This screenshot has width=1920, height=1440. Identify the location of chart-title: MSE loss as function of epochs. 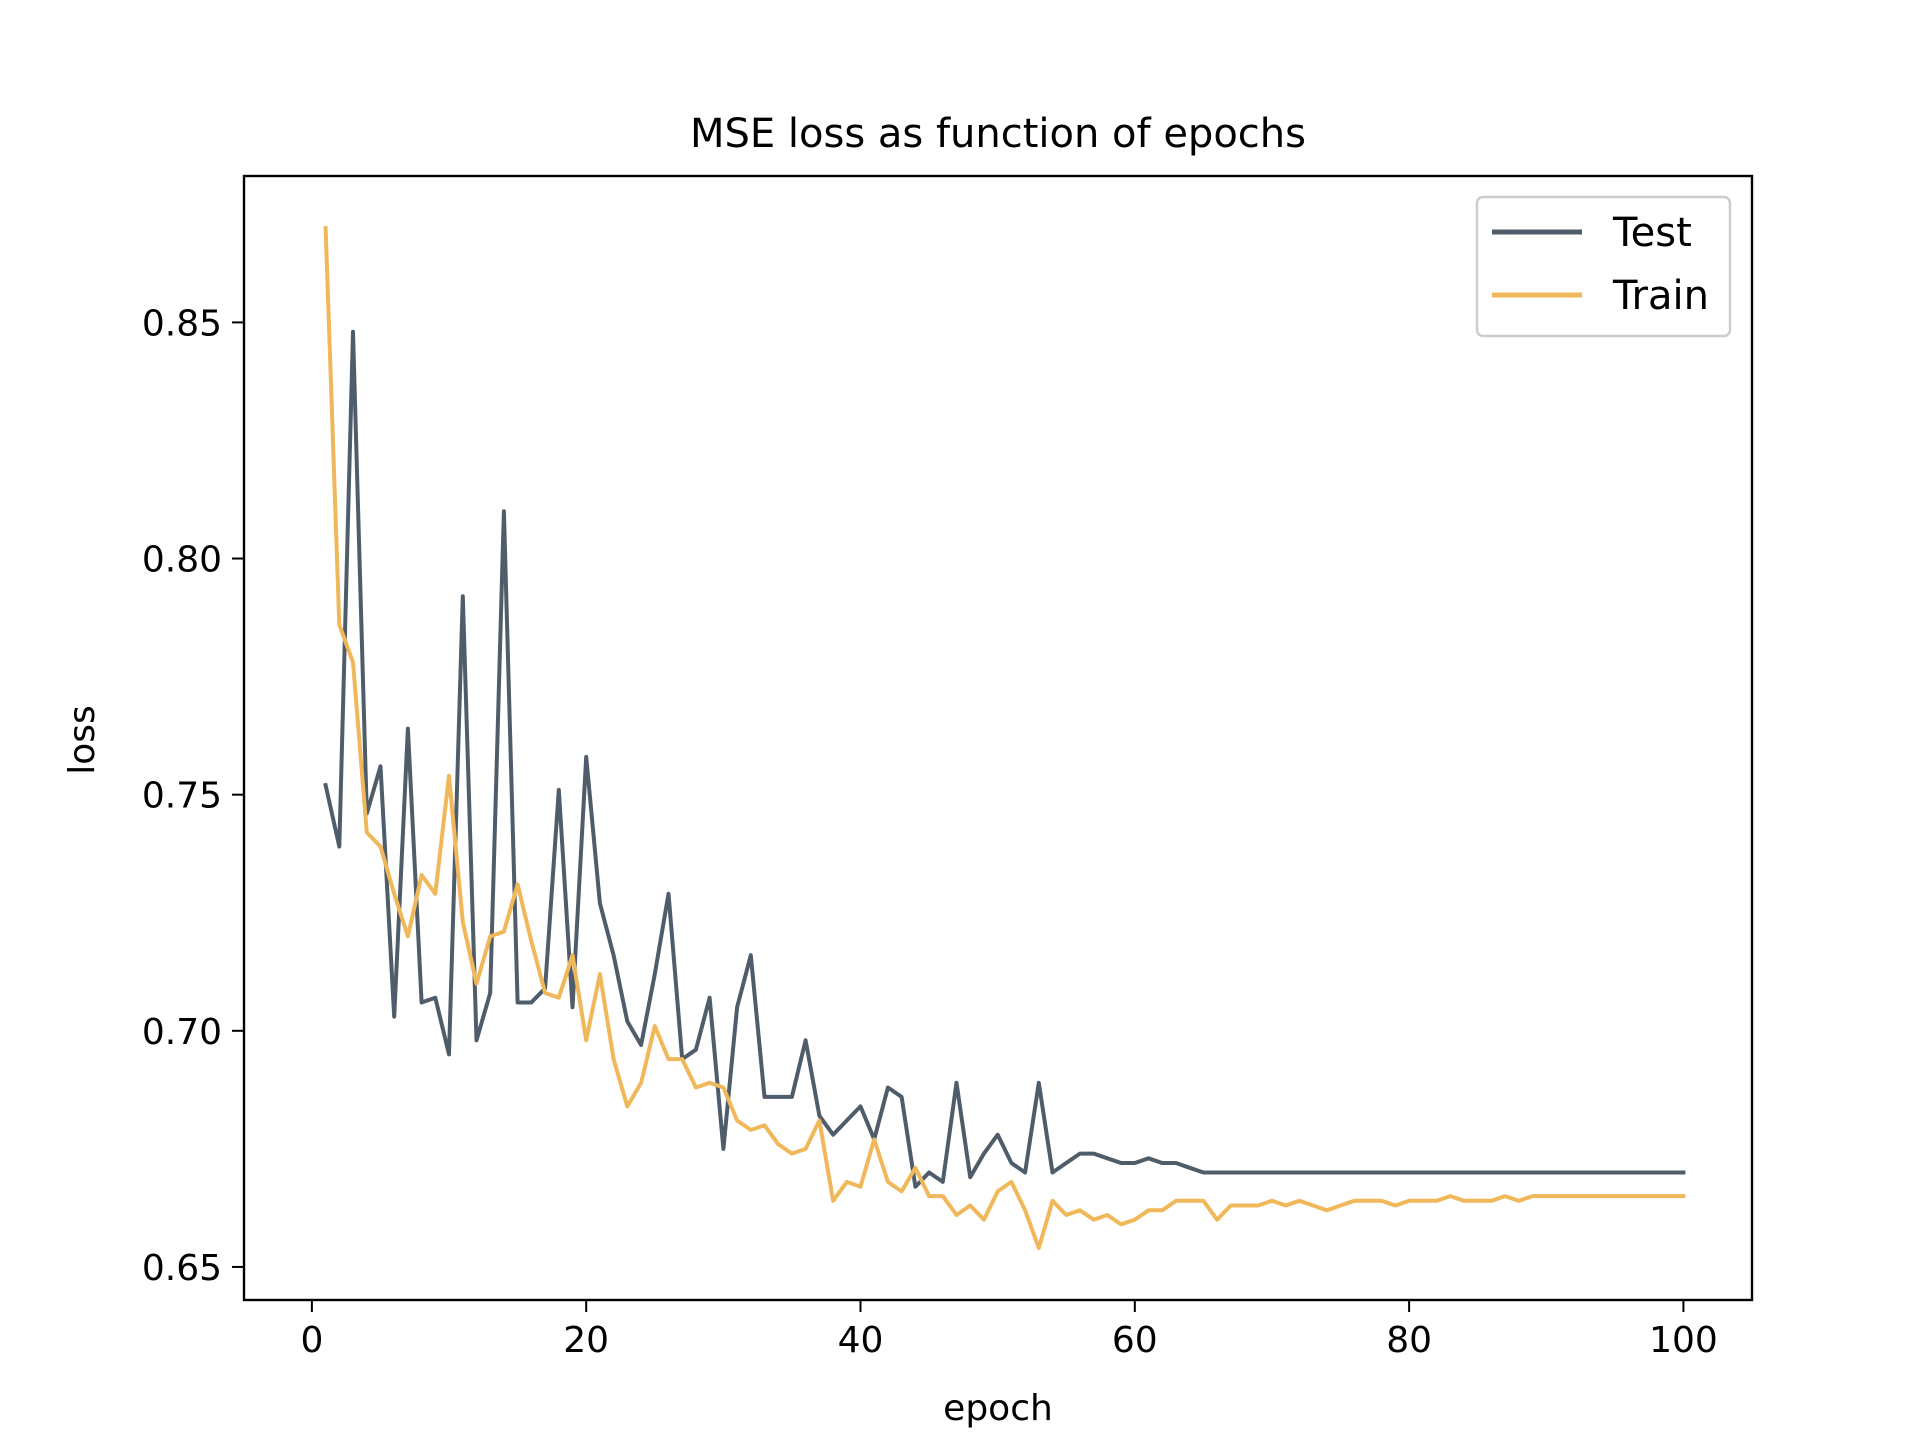
(998, 134).